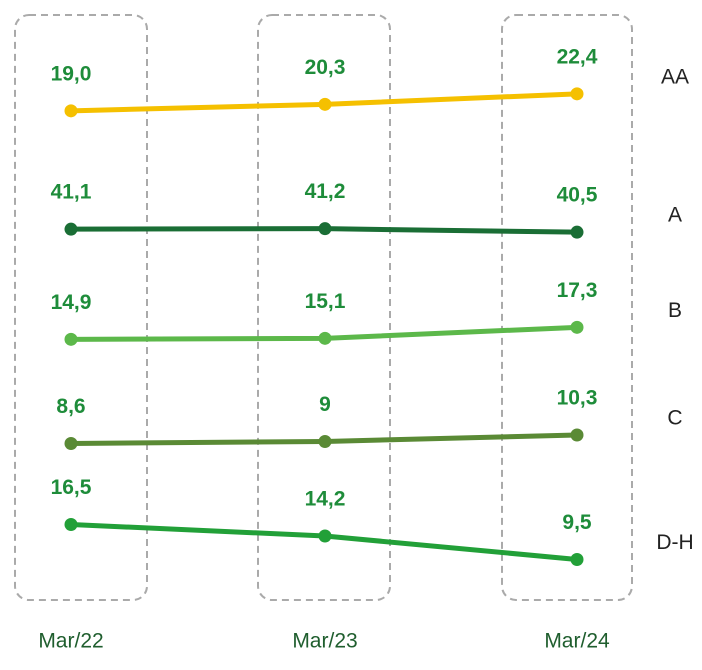  What do you see at coordinates (325, 67) in the screenshot?
I see `value-label: 20,3` at bounding box center [325, 67].